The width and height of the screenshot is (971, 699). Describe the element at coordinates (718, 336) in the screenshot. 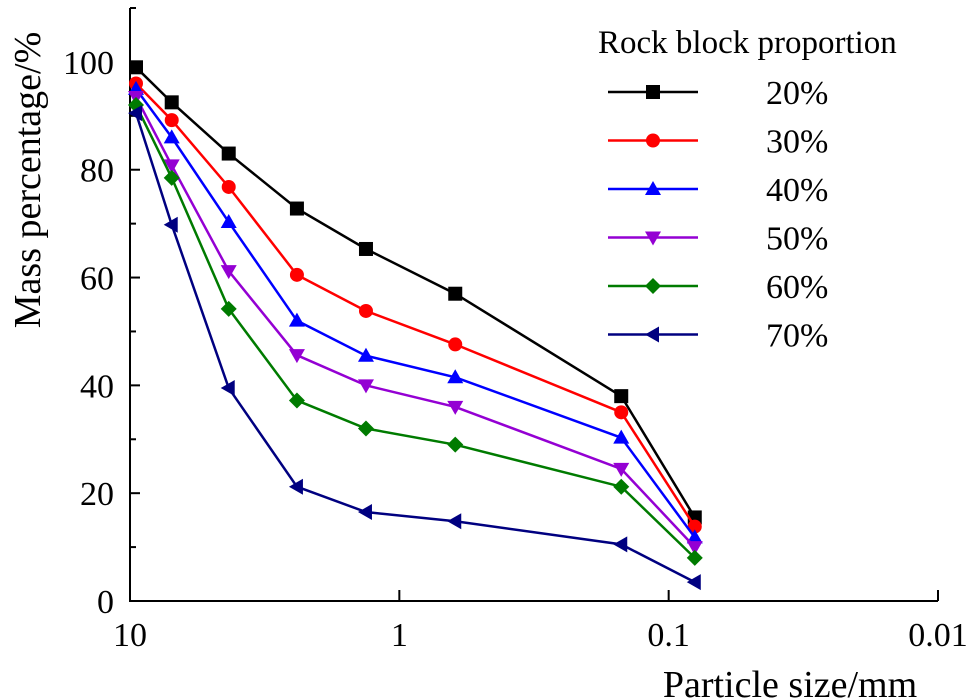

I see `legend-item: 70%` at that location.